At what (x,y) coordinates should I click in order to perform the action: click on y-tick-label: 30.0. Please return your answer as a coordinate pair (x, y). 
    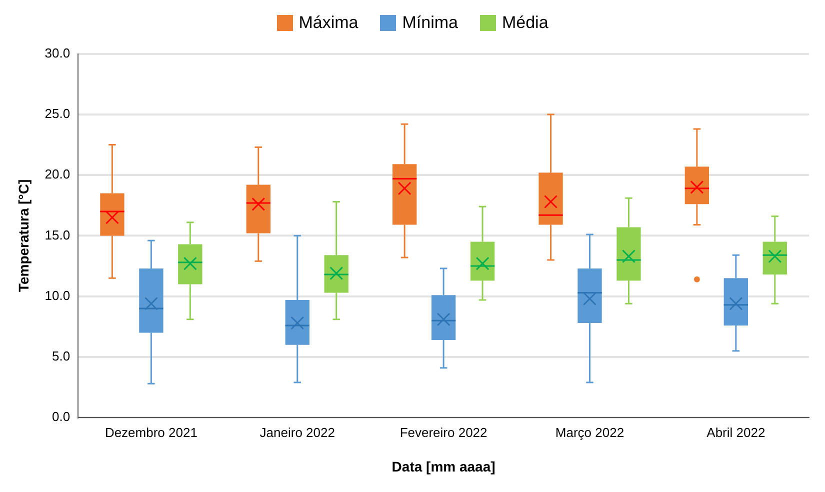
    Looking at the image, I should click on (57, 52).